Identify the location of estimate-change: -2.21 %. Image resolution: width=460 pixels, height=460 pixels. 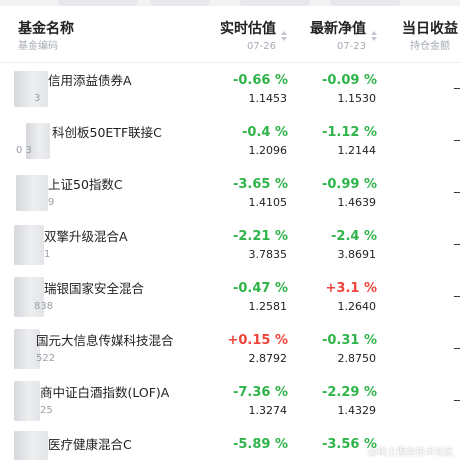
(260, 236).